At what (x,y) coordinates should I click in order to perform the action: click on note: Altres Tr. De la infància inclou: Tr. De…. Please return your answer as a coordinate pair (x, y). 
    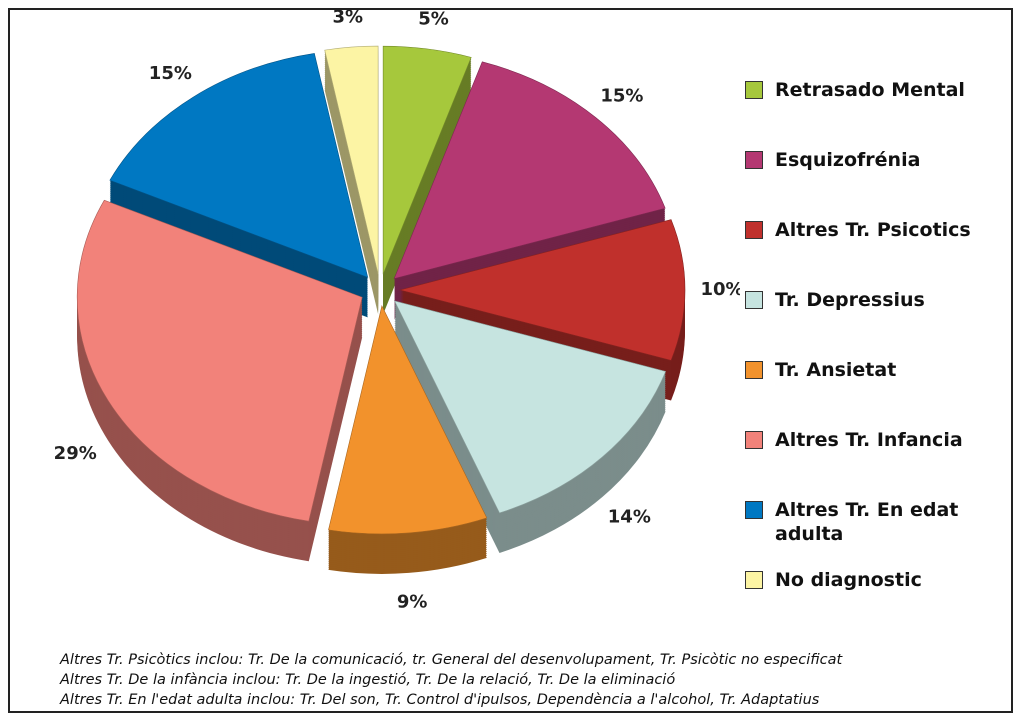
    Looking at the image, I should click on (368, 680).